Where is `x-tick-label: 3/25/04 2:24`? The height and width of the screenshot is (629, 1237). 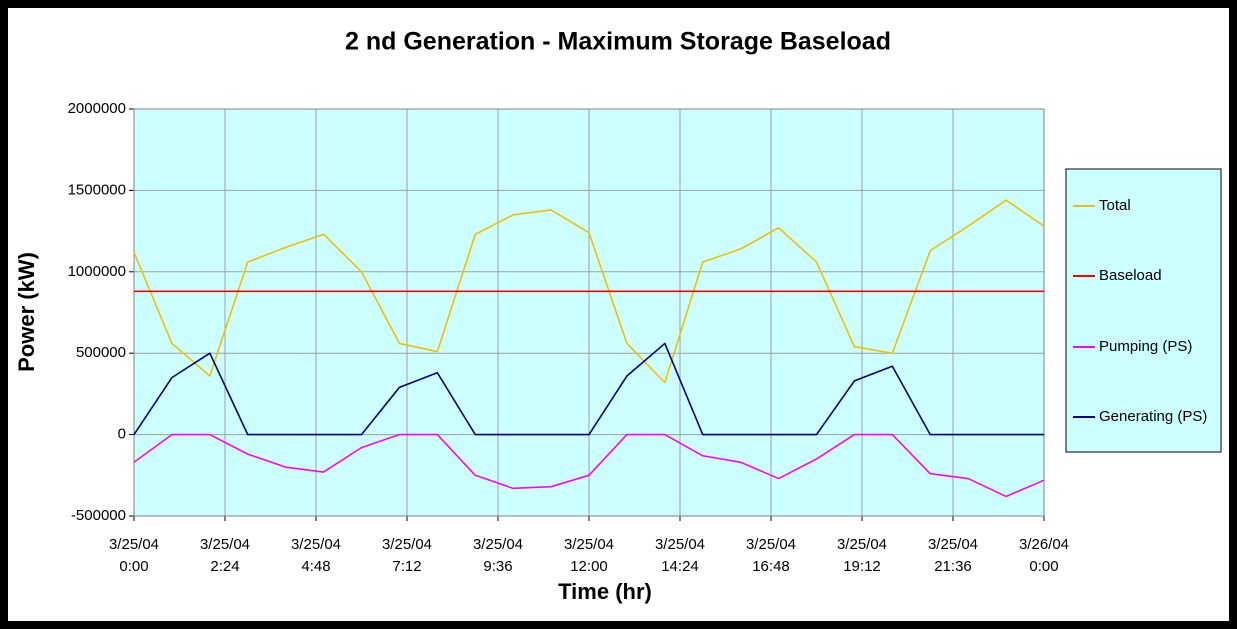
x-tick-label: 3/25/04 2:24 is located at coordinates (225, 555).